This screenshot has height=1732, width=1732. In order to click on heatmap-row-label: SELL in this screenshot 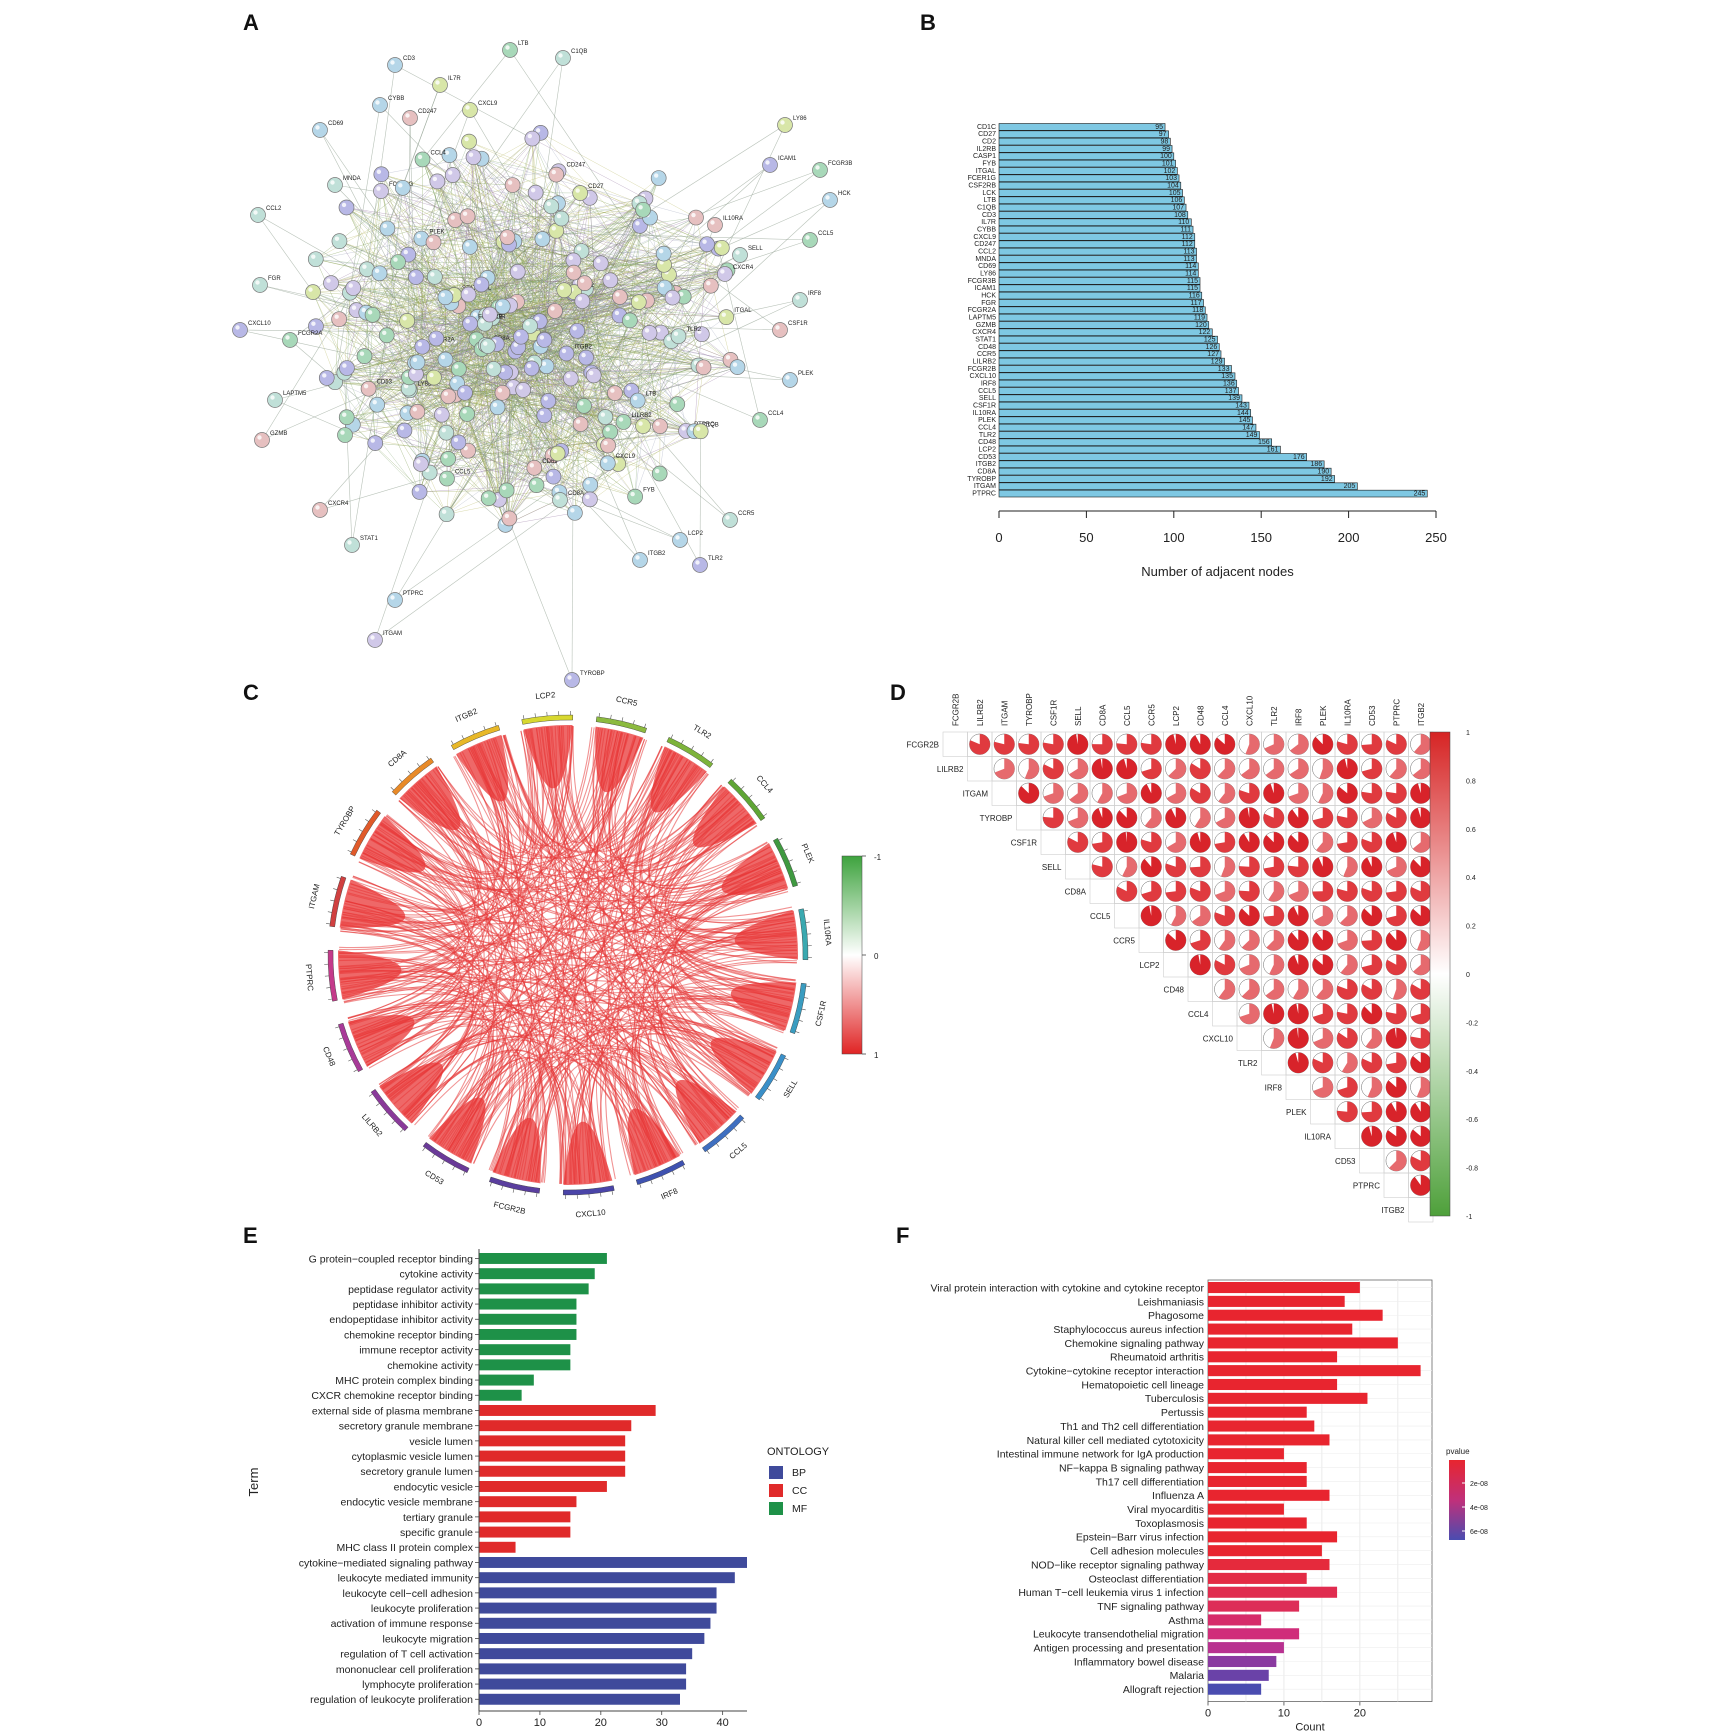, I will do `click(1052, 867)`.